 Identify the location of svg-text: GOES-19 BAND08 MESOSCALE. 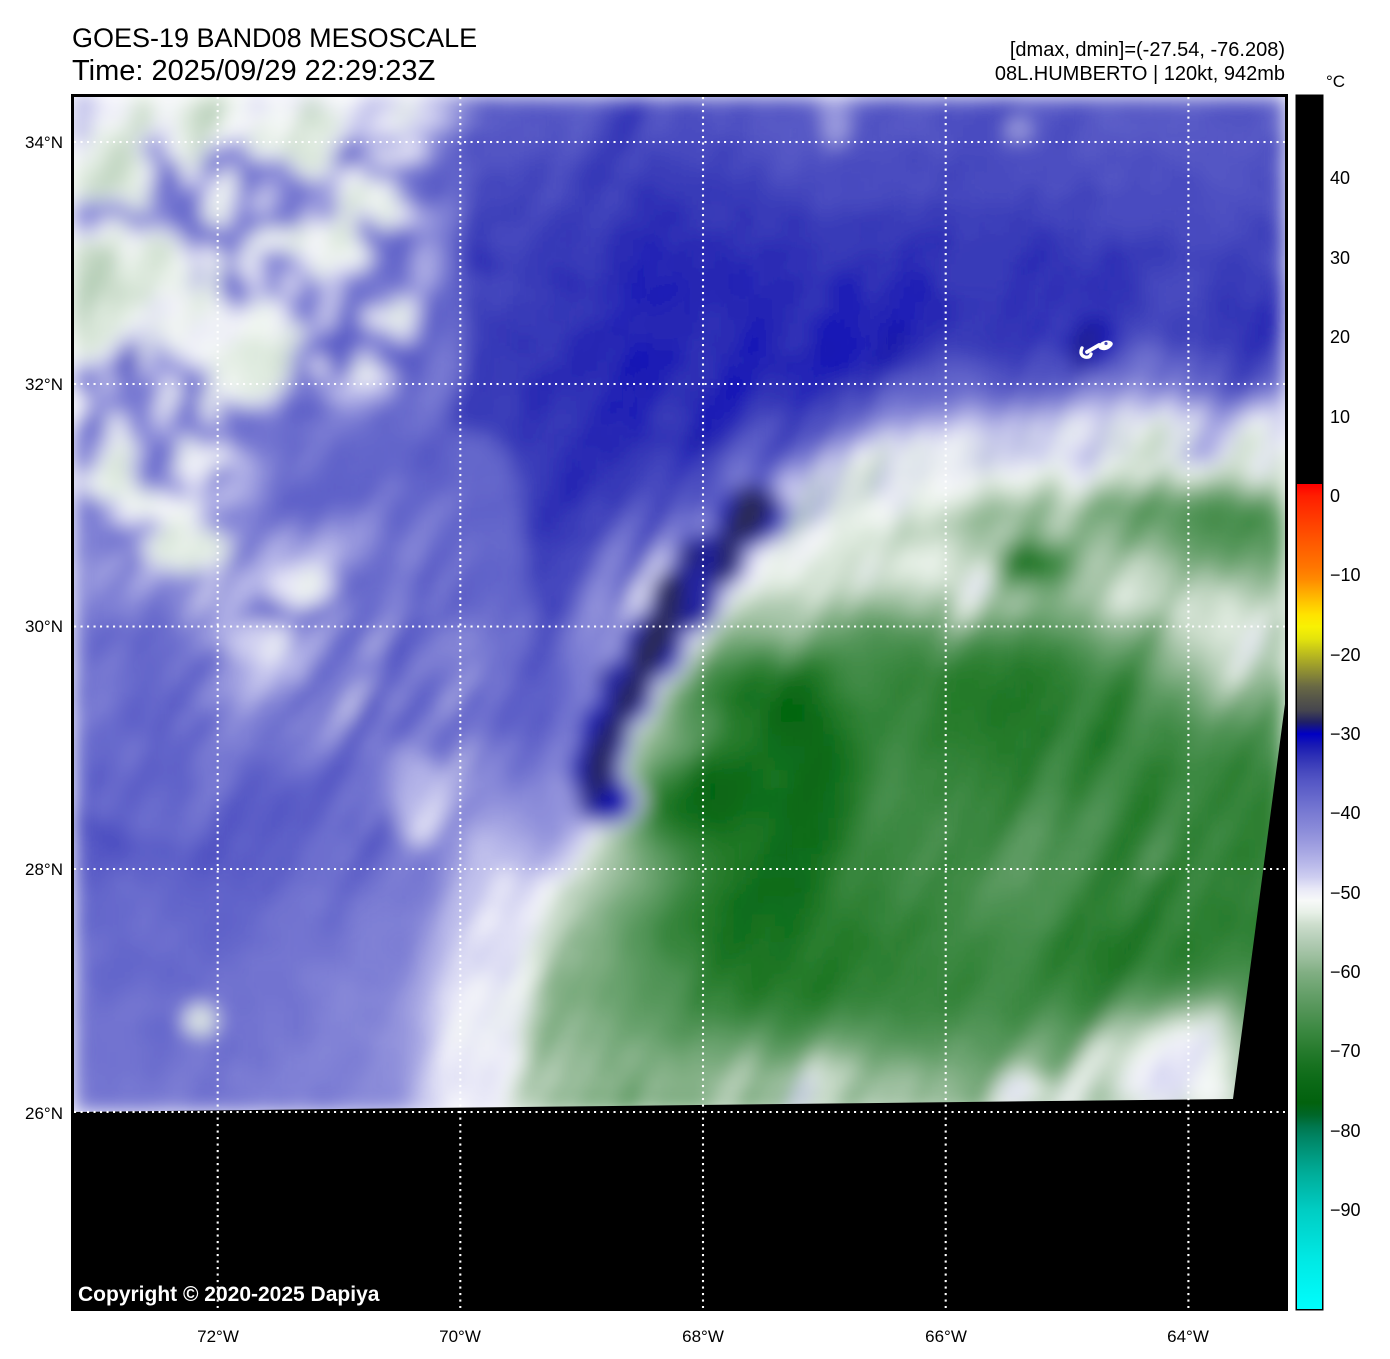
(274, 38).